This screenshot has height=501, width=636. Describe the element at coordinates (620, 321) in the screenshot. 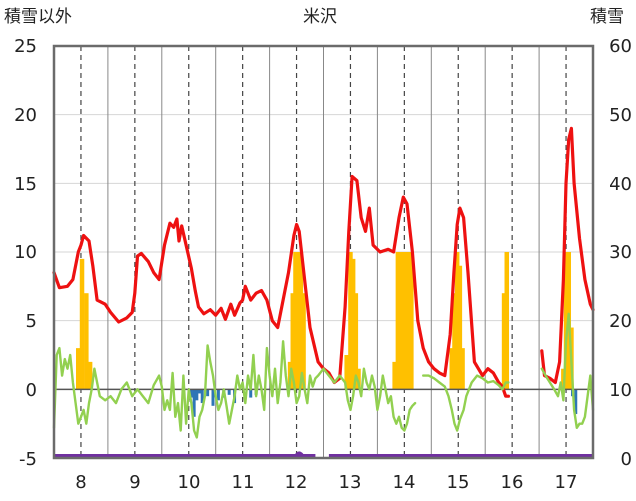

I see `y-right-tick: 20` at that location.